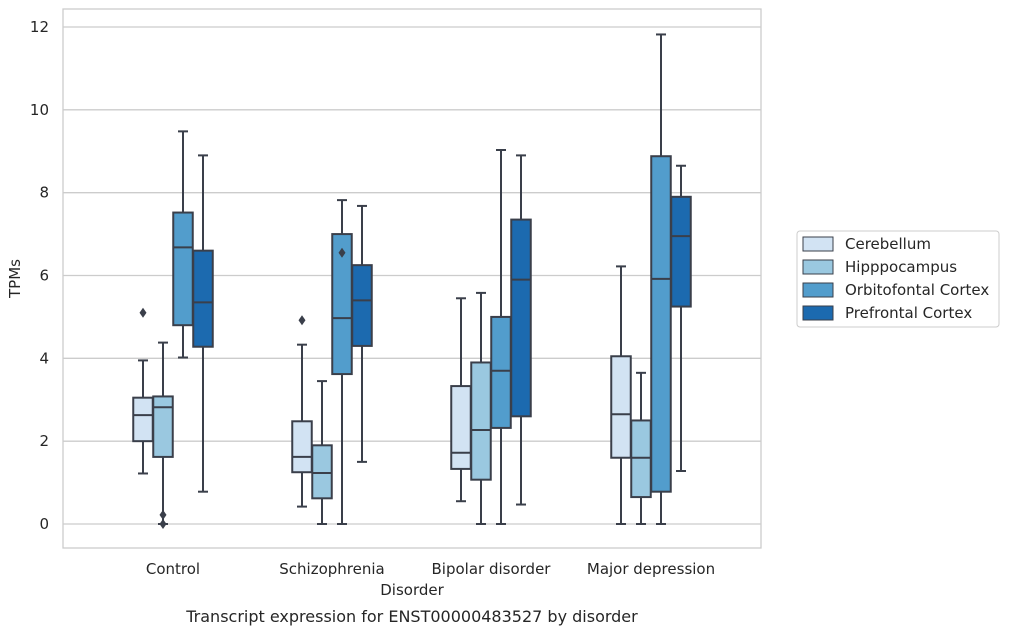  I want to click on y-tick-label: 0, so click(44, 524).